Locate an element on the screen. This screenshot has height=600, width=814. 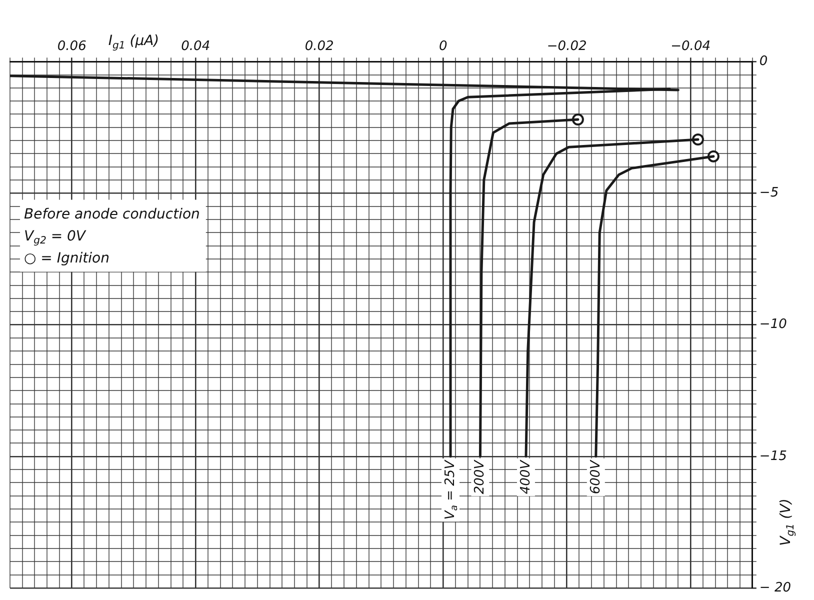
annotation: Before anode conduction is located at coordinates (112, 214).